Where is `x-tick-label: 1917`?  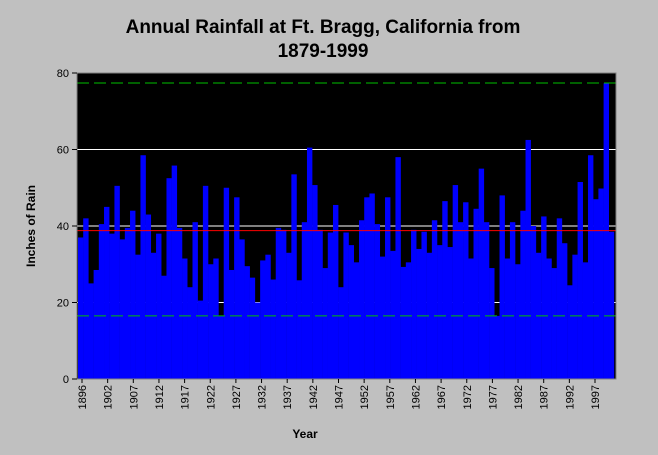
x-tick-label: 1917 is located at coordinates (186, 397).